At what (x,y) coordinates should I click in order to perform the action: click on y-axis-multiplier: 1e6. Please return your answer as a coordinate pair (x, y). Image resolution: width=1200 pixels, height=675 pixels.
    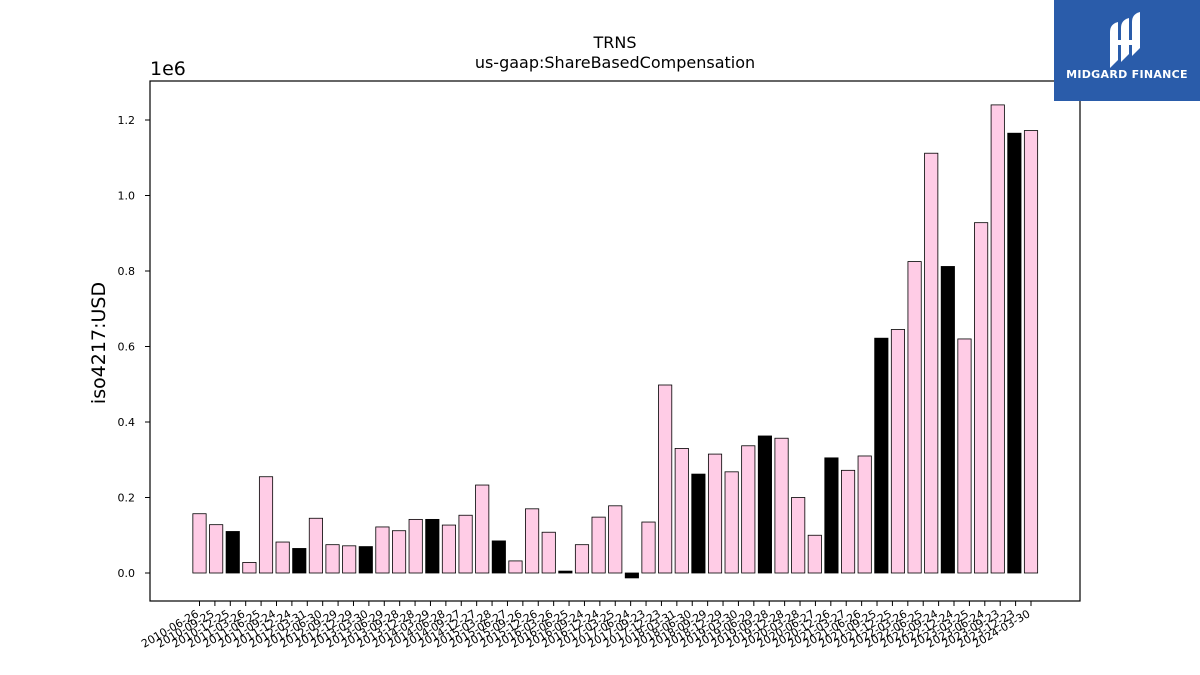
    Looking at the image, I should click on (168, 69).